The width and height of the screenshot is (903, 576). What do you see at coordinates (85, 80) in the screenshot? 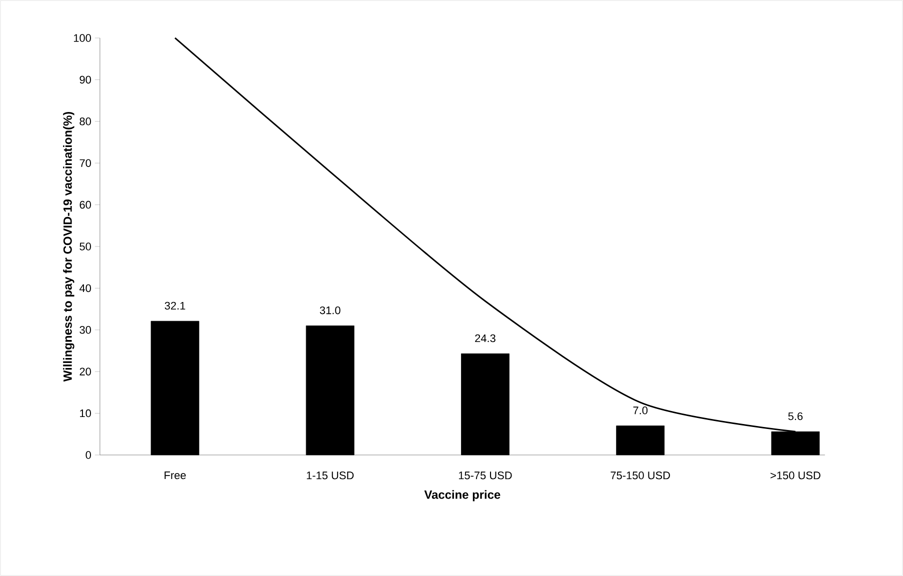
I see `y-tick-label: 90` at bounding box center [85, 80].